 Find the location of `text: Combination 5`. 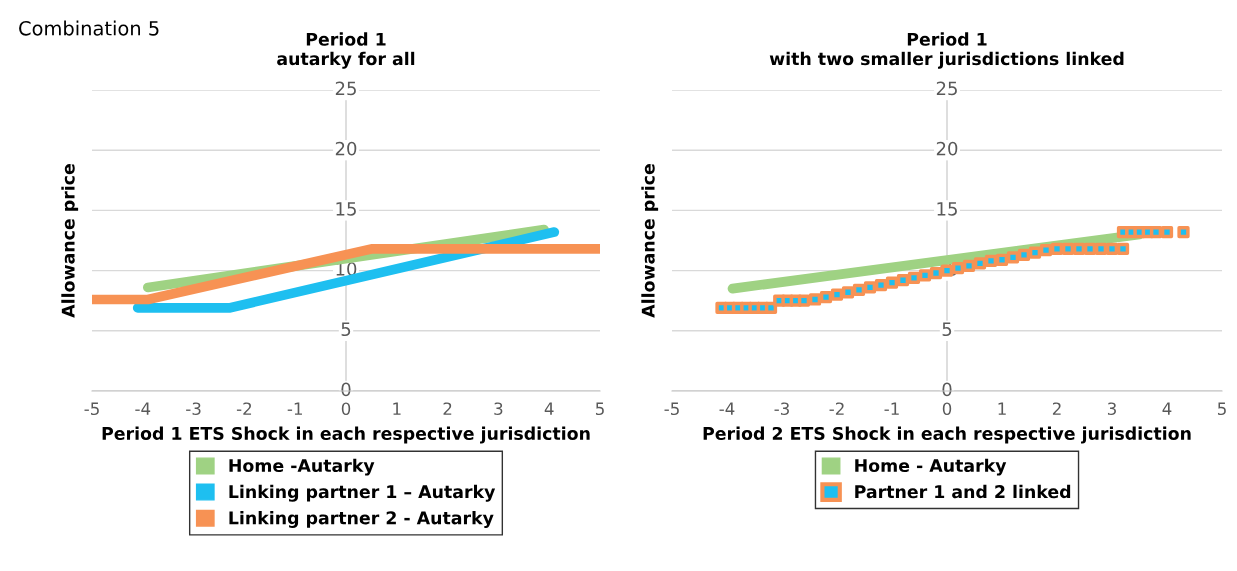

text: Combination 5 is located at coordinates (89, 28).